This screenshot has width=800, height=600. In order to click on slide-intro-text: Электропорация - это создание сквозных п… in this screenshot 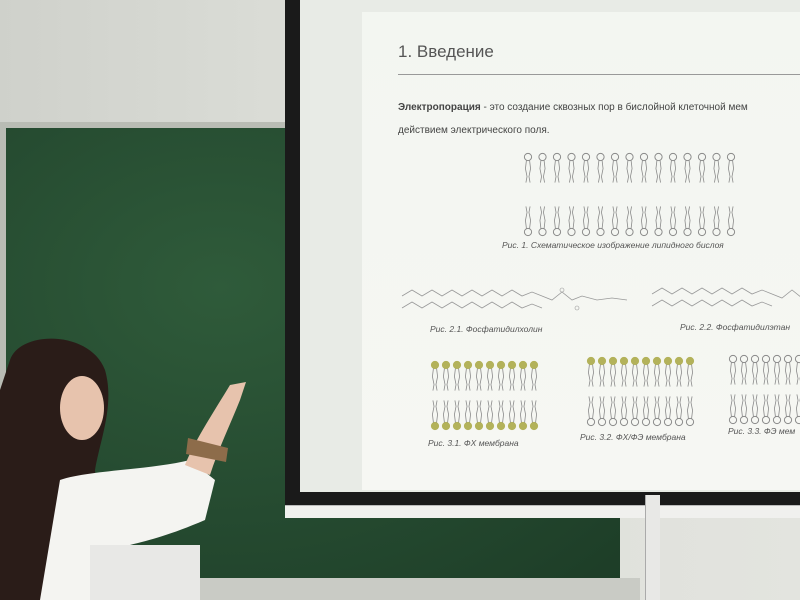, I will do `click(599, 119)`.